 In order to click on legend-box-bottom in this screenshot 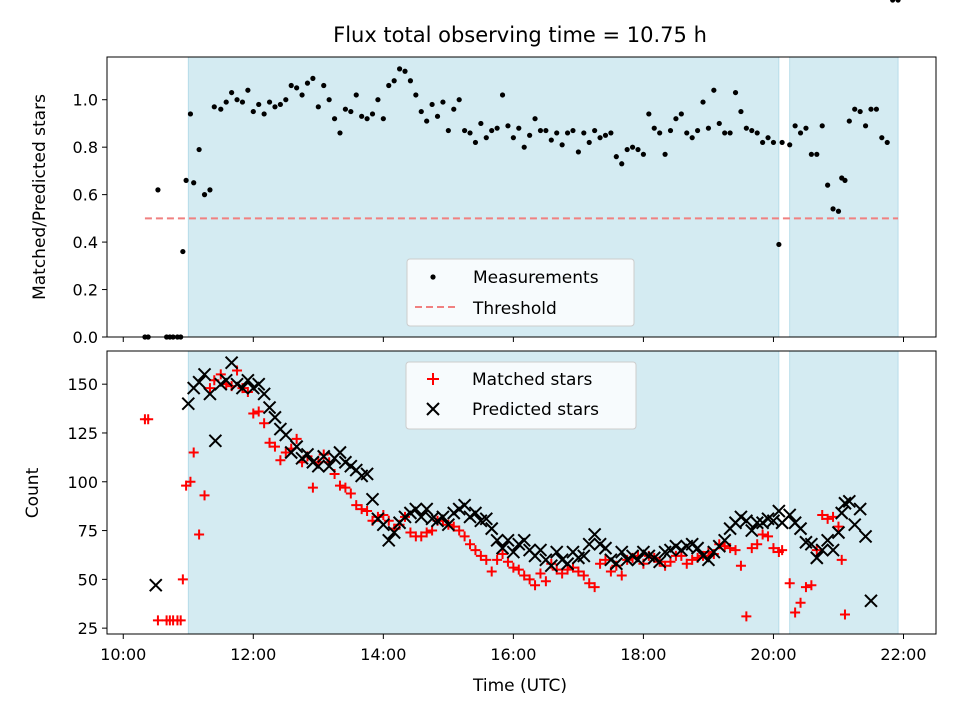, I will do `click(521, 395)`.